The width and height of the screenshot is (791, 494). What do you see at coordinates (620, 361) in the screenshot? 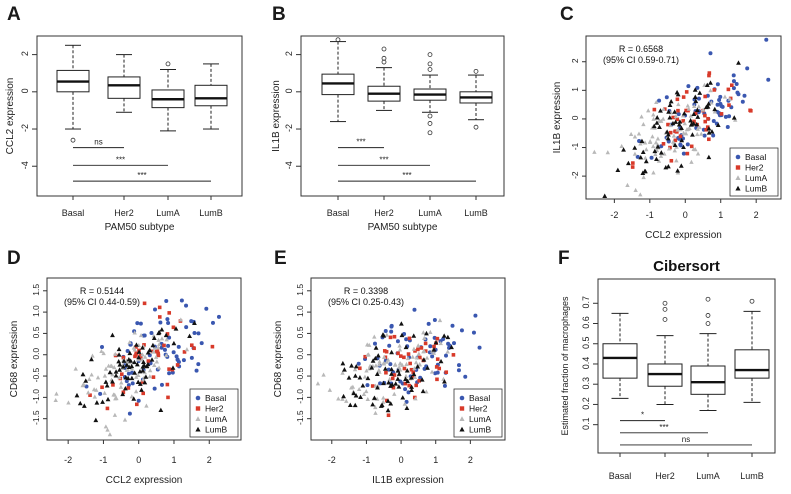
I see `box-basal` at bounding box center [620, 361].